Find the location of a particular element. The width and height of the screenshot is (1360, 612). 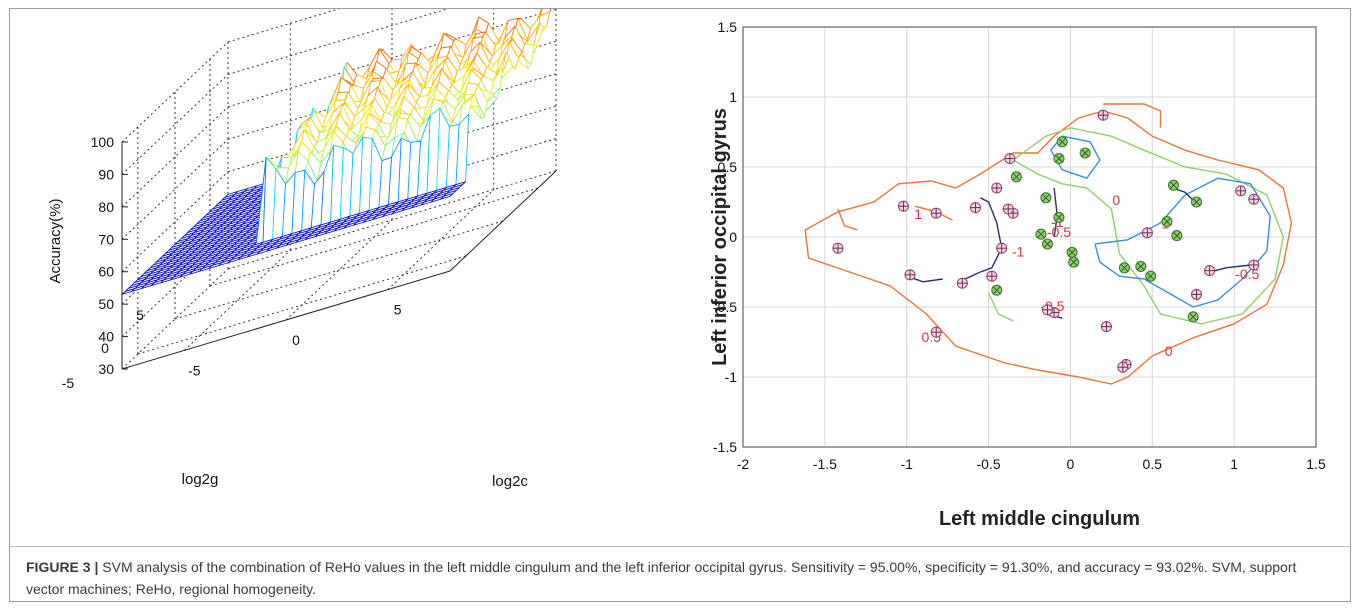

contour-level-0.5 is located at coordinates (980, 240).